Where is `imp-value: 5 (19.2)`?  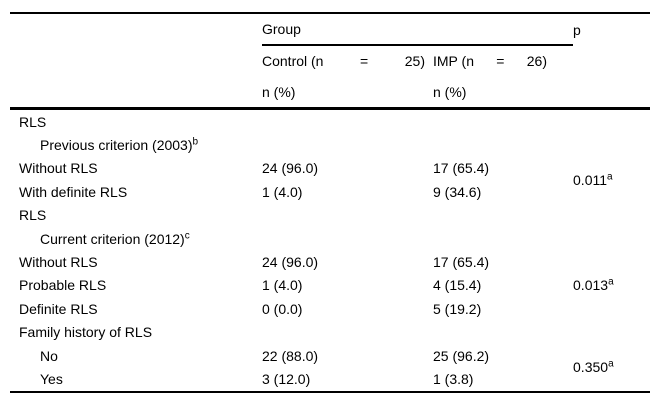 imp-value: 5 (19.2) is located at coordinates (457, 308).